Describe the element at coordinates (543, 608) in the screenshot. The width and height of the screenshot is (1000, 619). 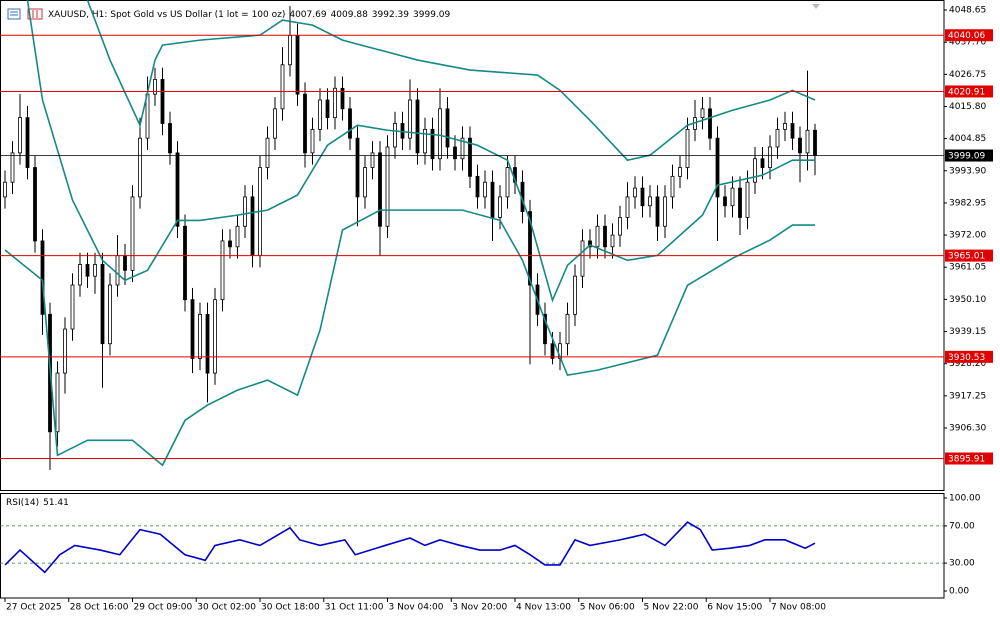
I see `x-tick-label: 4 Nov 13:00` at that location.